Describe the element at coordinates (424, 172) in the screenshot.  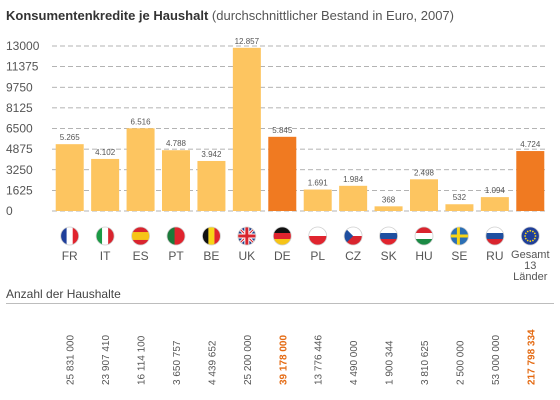
I see `bar-value-label: 2.498` at that location.